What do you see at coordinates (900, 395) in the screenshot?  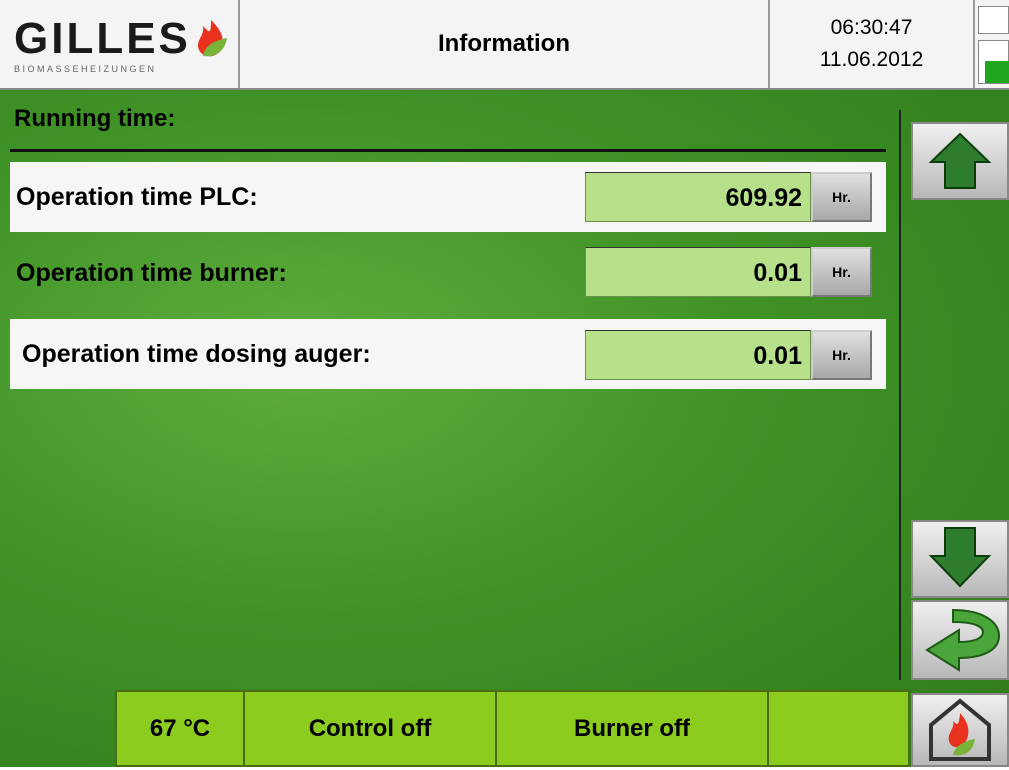 I see `divider` at bounding box center [900, 395].